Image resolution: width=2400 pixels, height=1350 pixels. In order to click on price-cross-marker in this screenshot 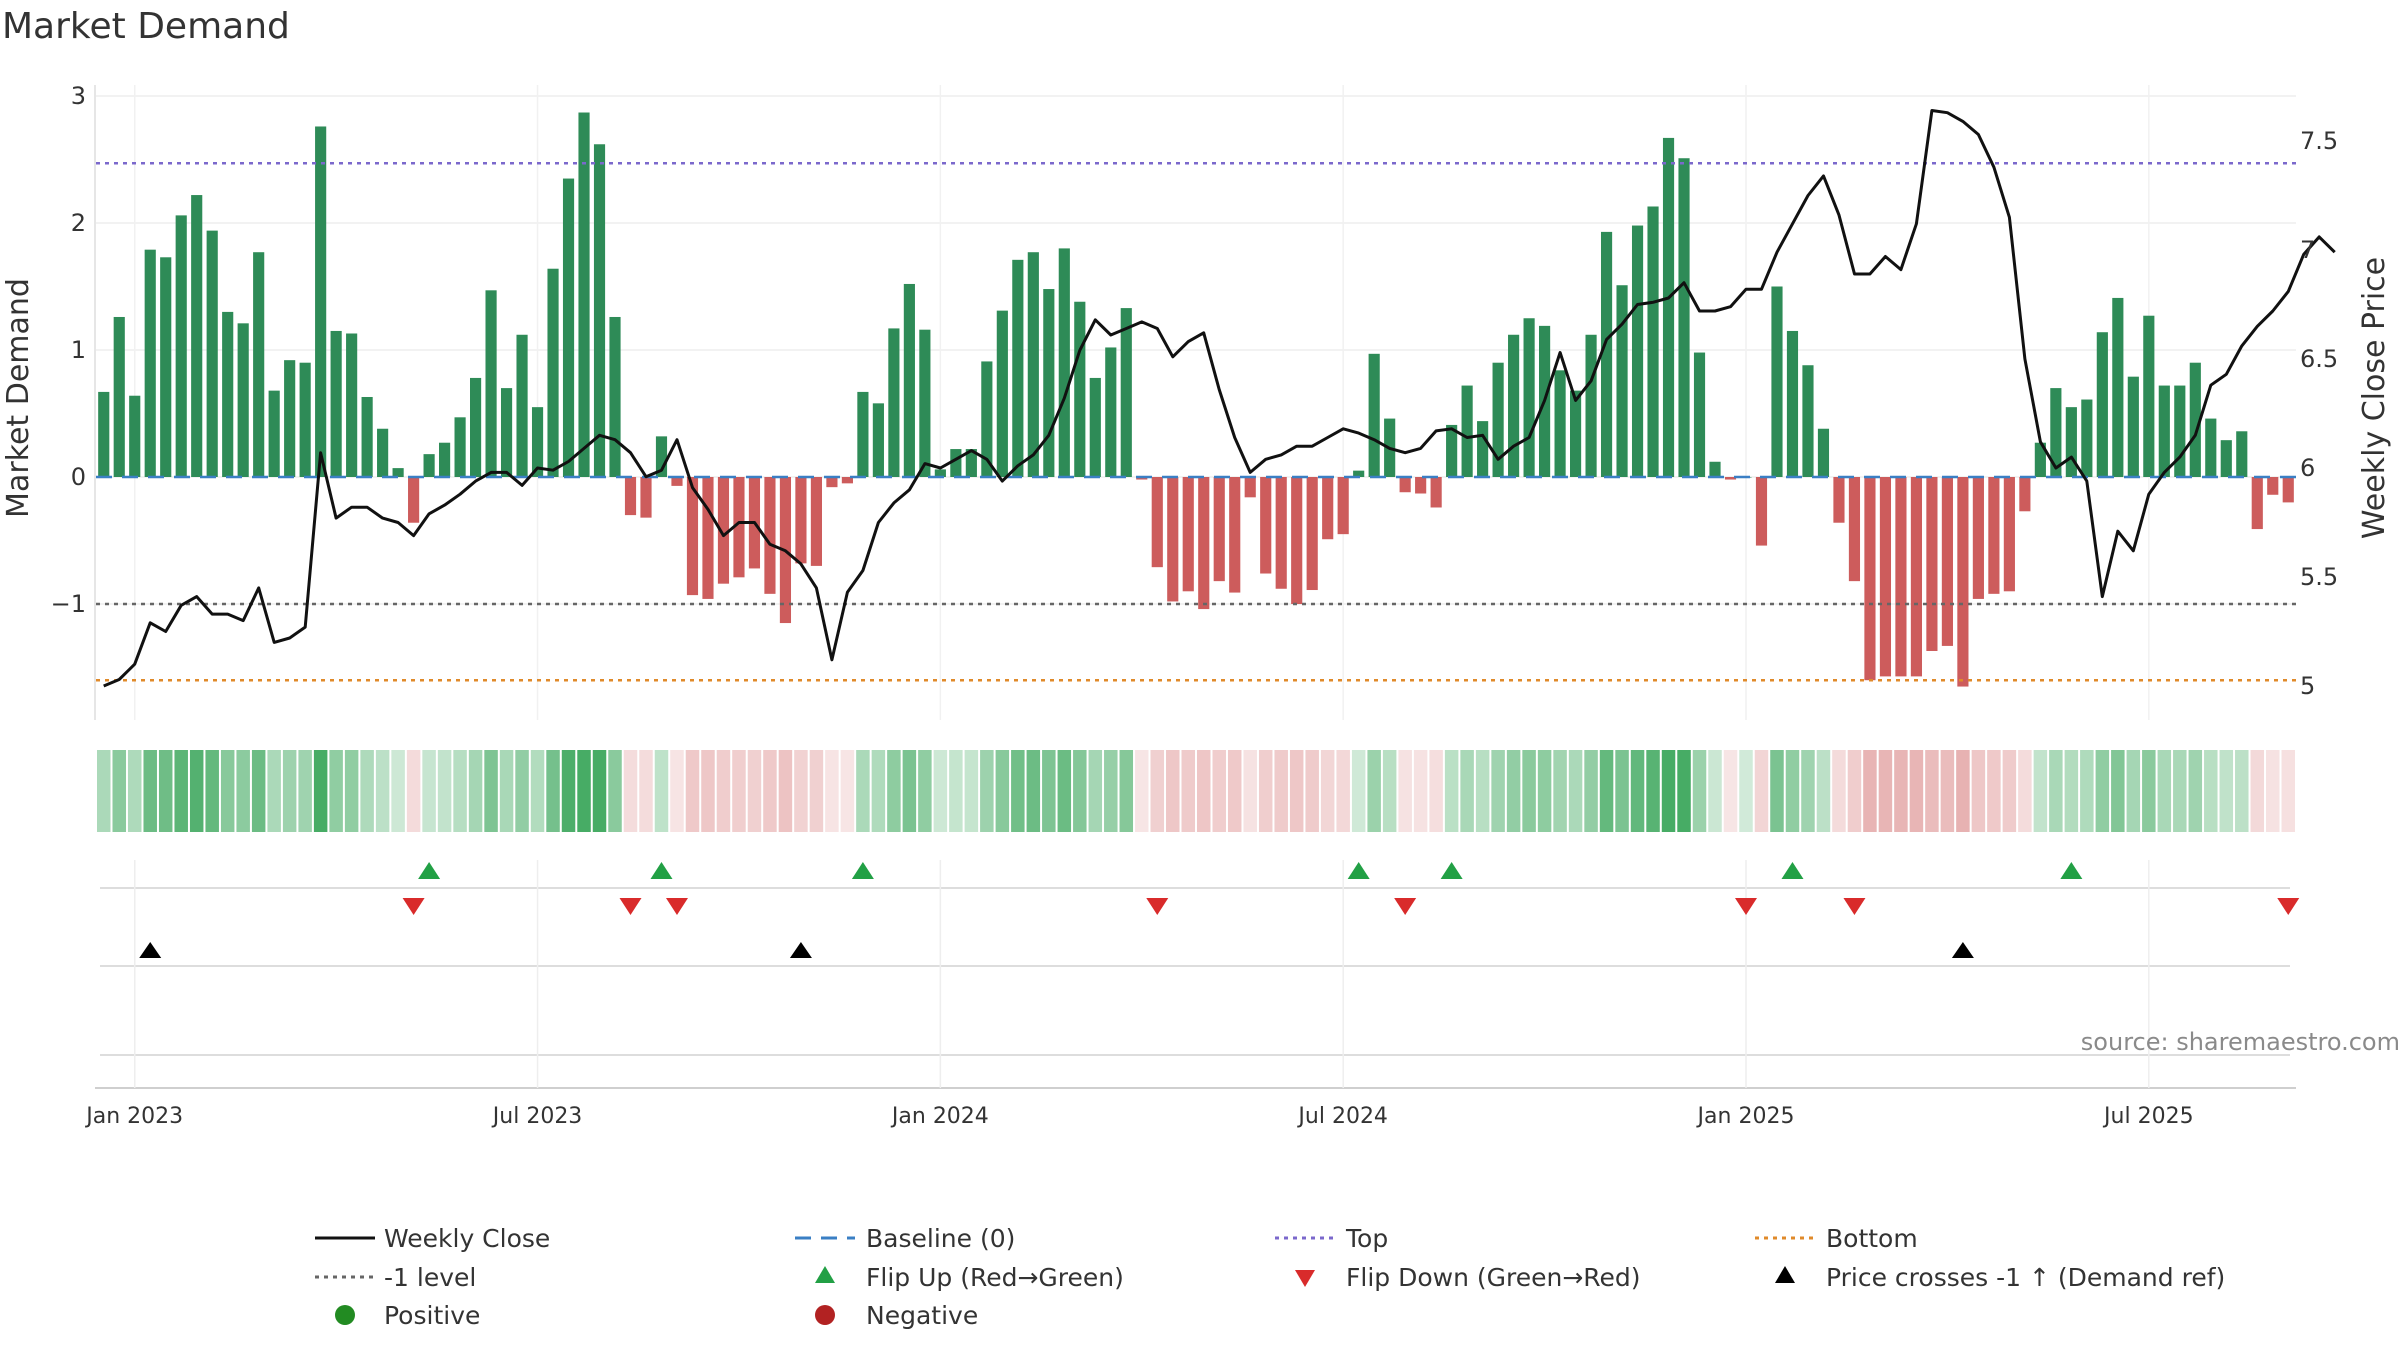, I will do `click(1962, 950)`.